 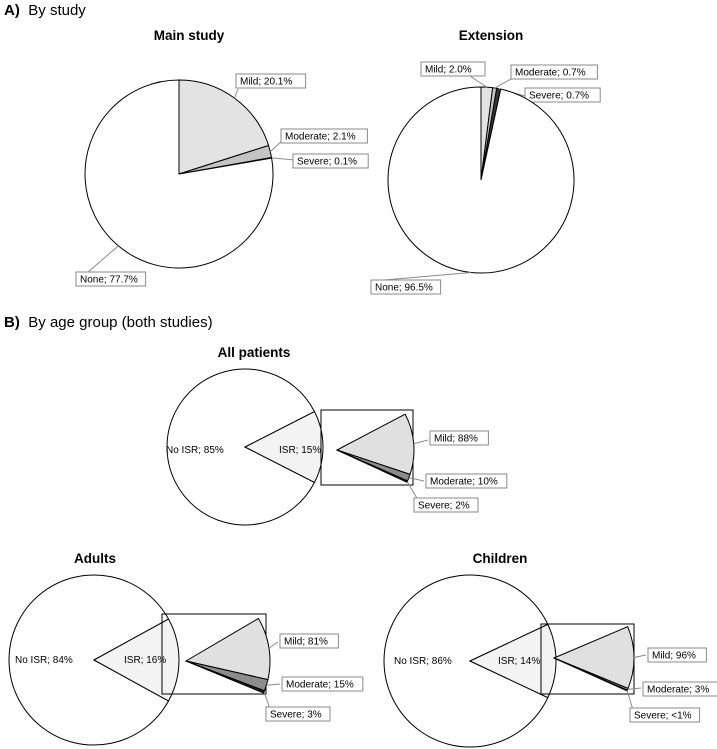 I want to click on children-breakdown-mild-leader-line, so click(x=640, y=656).